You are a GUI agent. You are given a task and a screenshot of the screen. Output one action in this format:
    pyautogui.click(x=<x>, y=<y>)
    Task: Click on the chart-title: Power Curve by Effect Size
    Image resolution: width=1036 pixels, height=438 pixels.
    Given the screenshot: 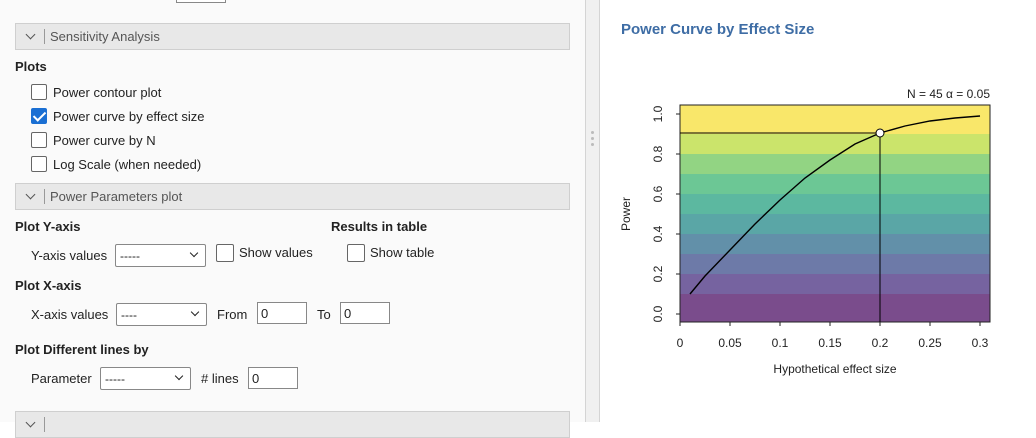 What is the action you would take?
    pyautogui.click(x=717, y=29)
    